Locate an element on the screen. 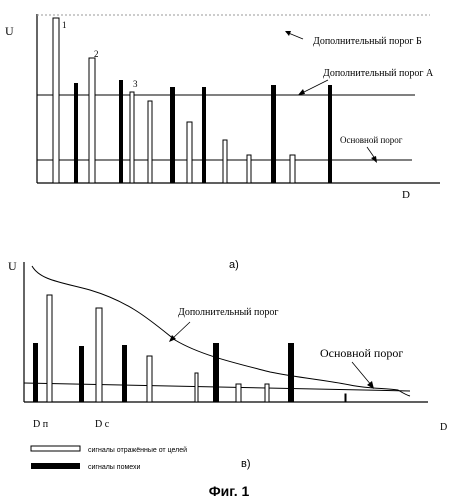 The width and height of the screenshot is (458, 500). marker-label-dp: D п is located at coordinates (41, 424).